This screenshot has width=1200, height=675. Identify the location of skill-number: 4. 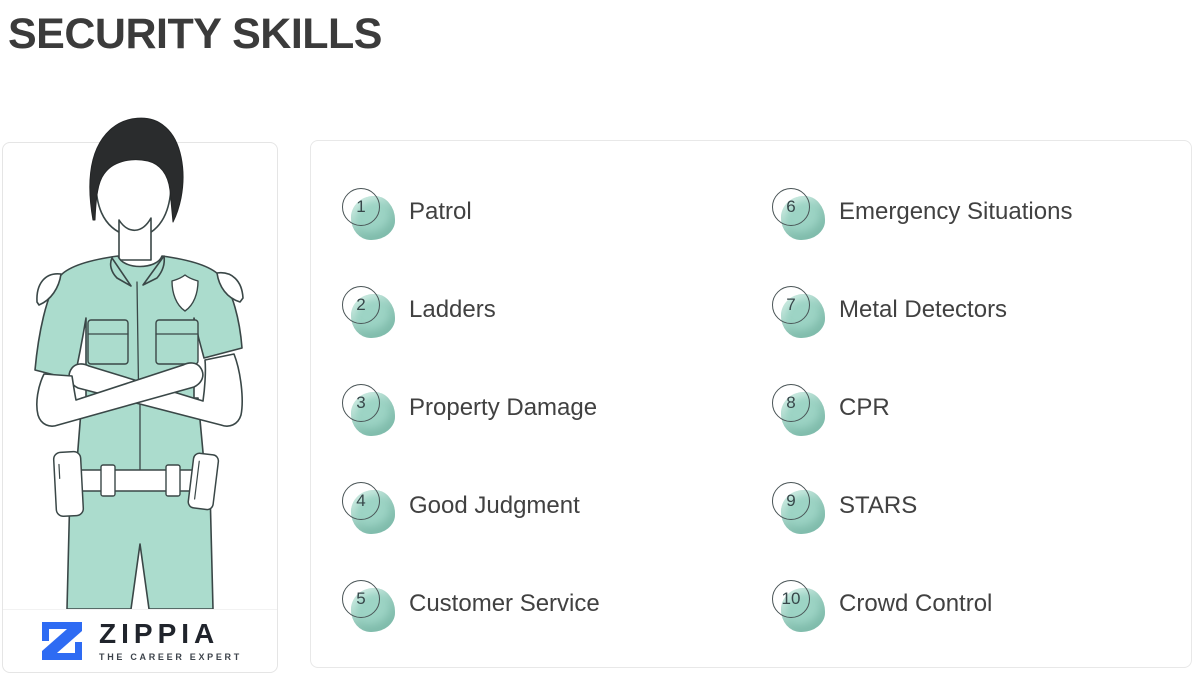
(361, 501).